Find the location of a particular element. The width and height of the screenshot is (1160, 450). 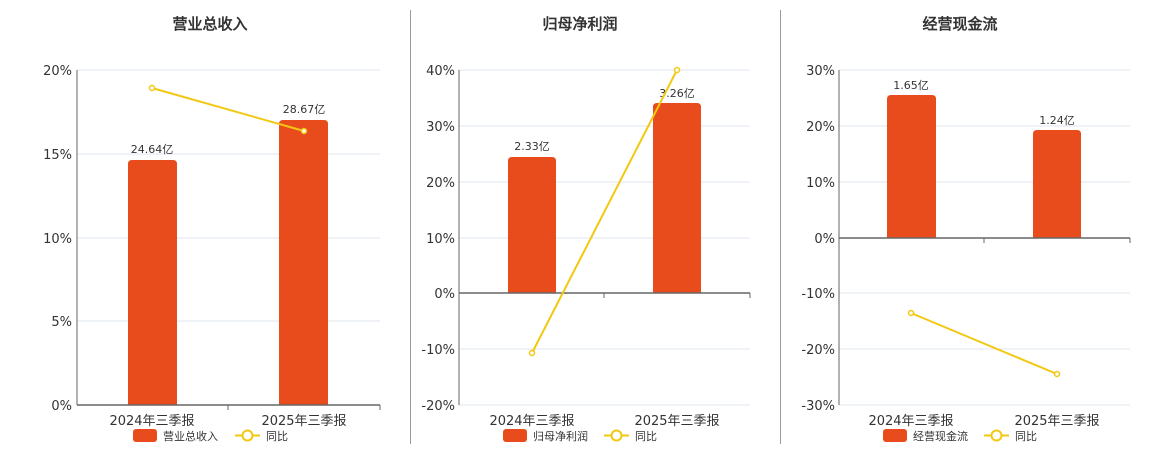

y-axis-ticks: 20% 15% 10% 5% 0% is located at coordinates (57, 239).